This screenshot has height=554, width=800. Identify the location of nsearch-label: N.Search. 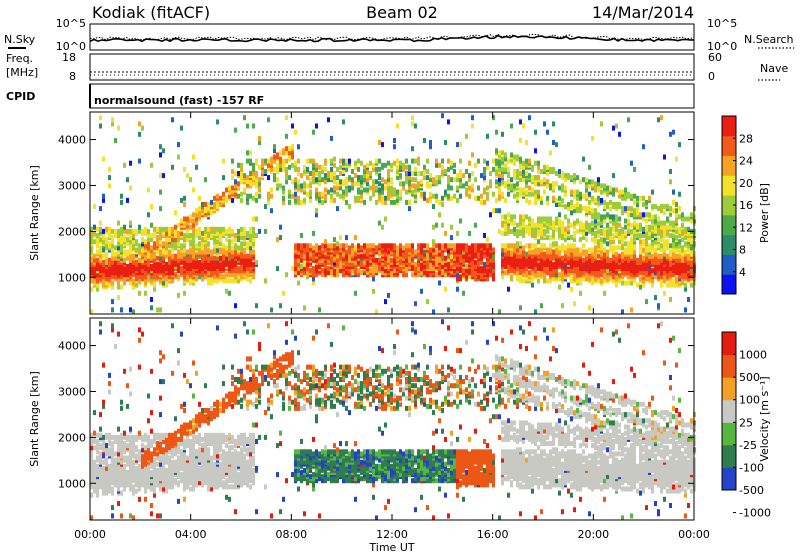
(769, 39).